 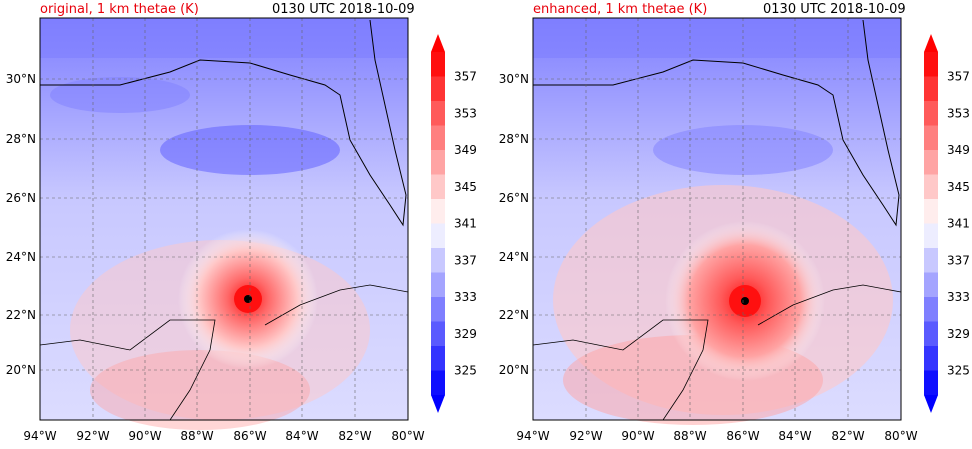 I want to click on panel-title: enhanced, 1 km thetae (K), so click(x=620, y=9).